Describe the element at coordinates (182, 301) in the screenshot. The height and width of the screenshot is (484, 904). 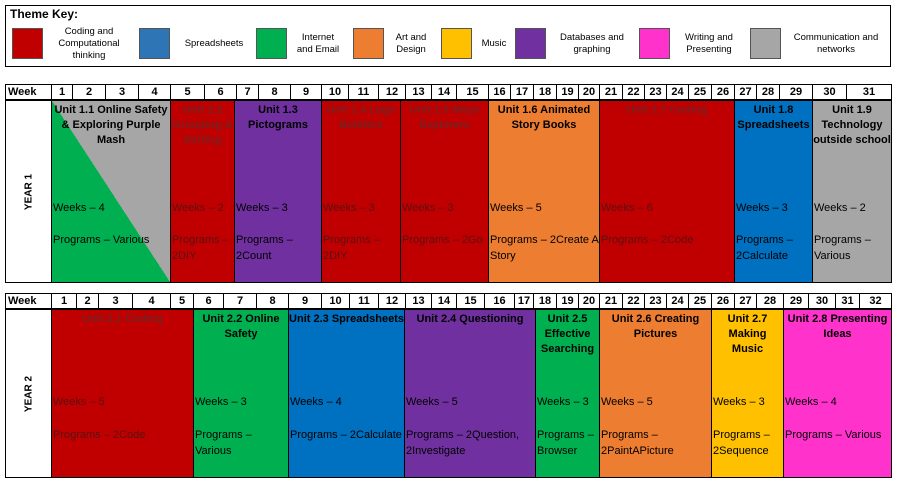
I see `year2-week-number: 5` at that location.